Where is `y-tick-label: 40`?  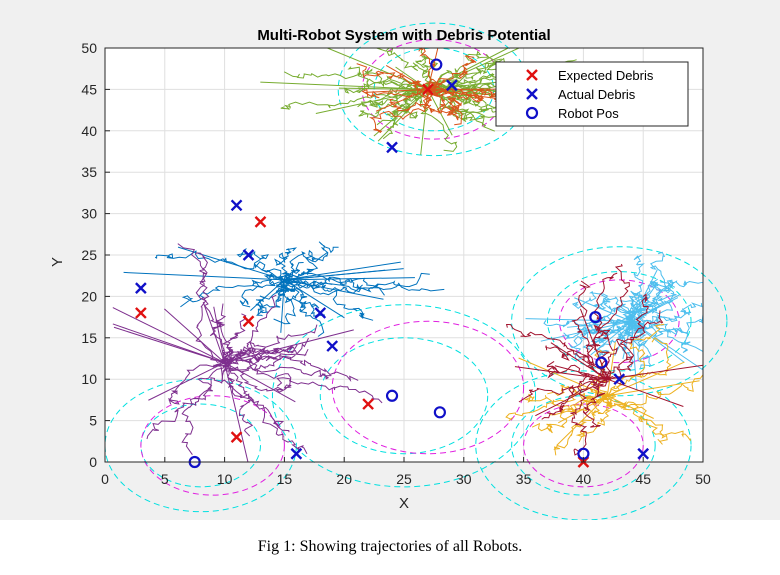
y-tick-label: 40 is located at coordinates (89, 131).